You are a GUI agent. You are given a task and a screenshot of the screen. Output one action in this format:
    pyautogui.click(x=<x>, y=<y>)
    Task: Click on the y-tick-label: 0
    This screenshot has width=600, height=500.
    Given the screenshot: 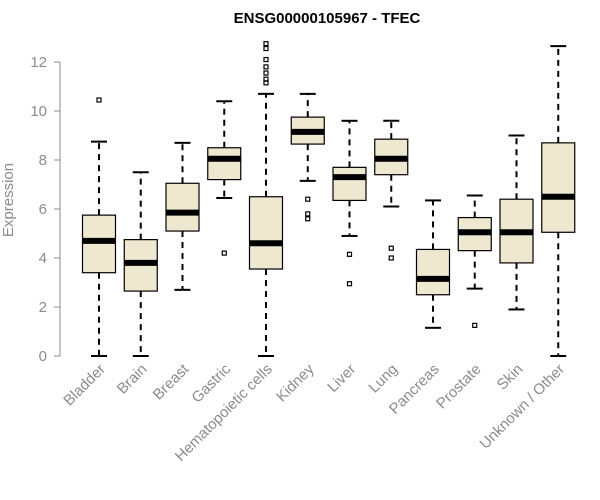 What is the action you would take?
    pyautogui.click(x=43, y=356)
    